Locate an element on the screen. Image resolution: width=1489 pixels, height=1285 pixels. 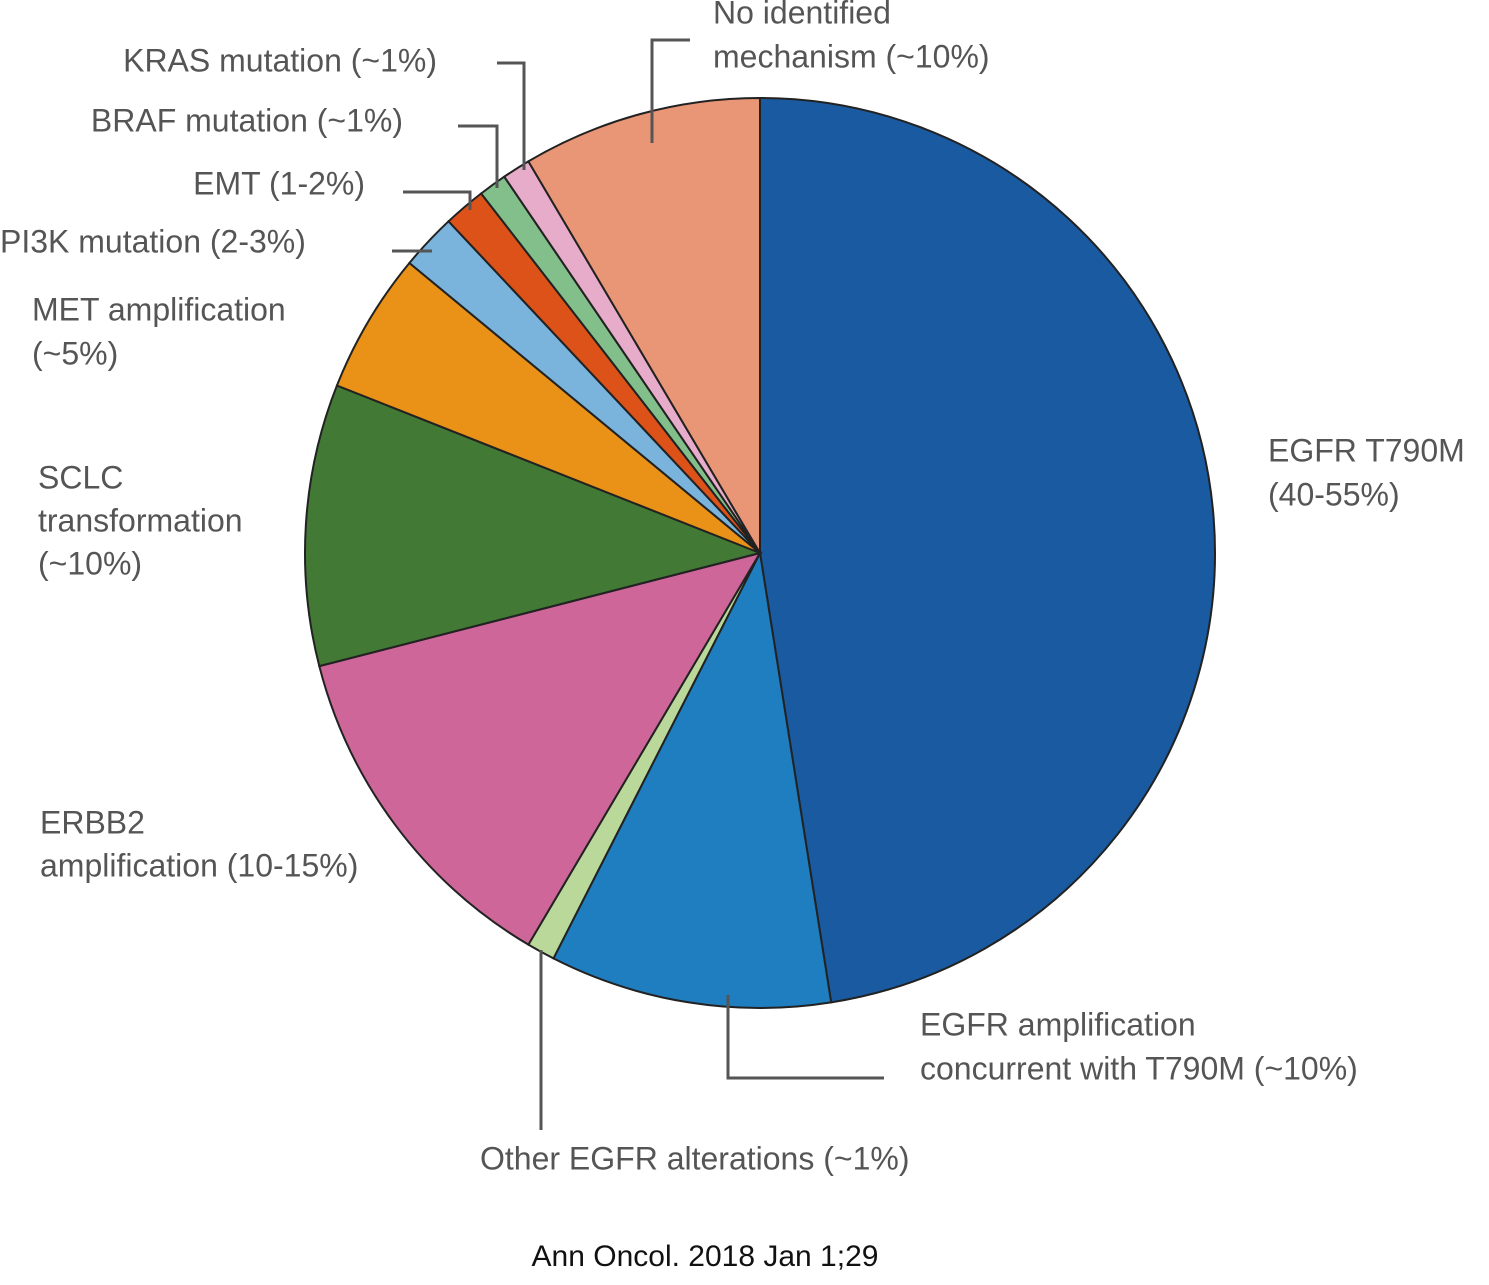
slice-label: mechanism (~10%) is located at coordinates (851, 56).